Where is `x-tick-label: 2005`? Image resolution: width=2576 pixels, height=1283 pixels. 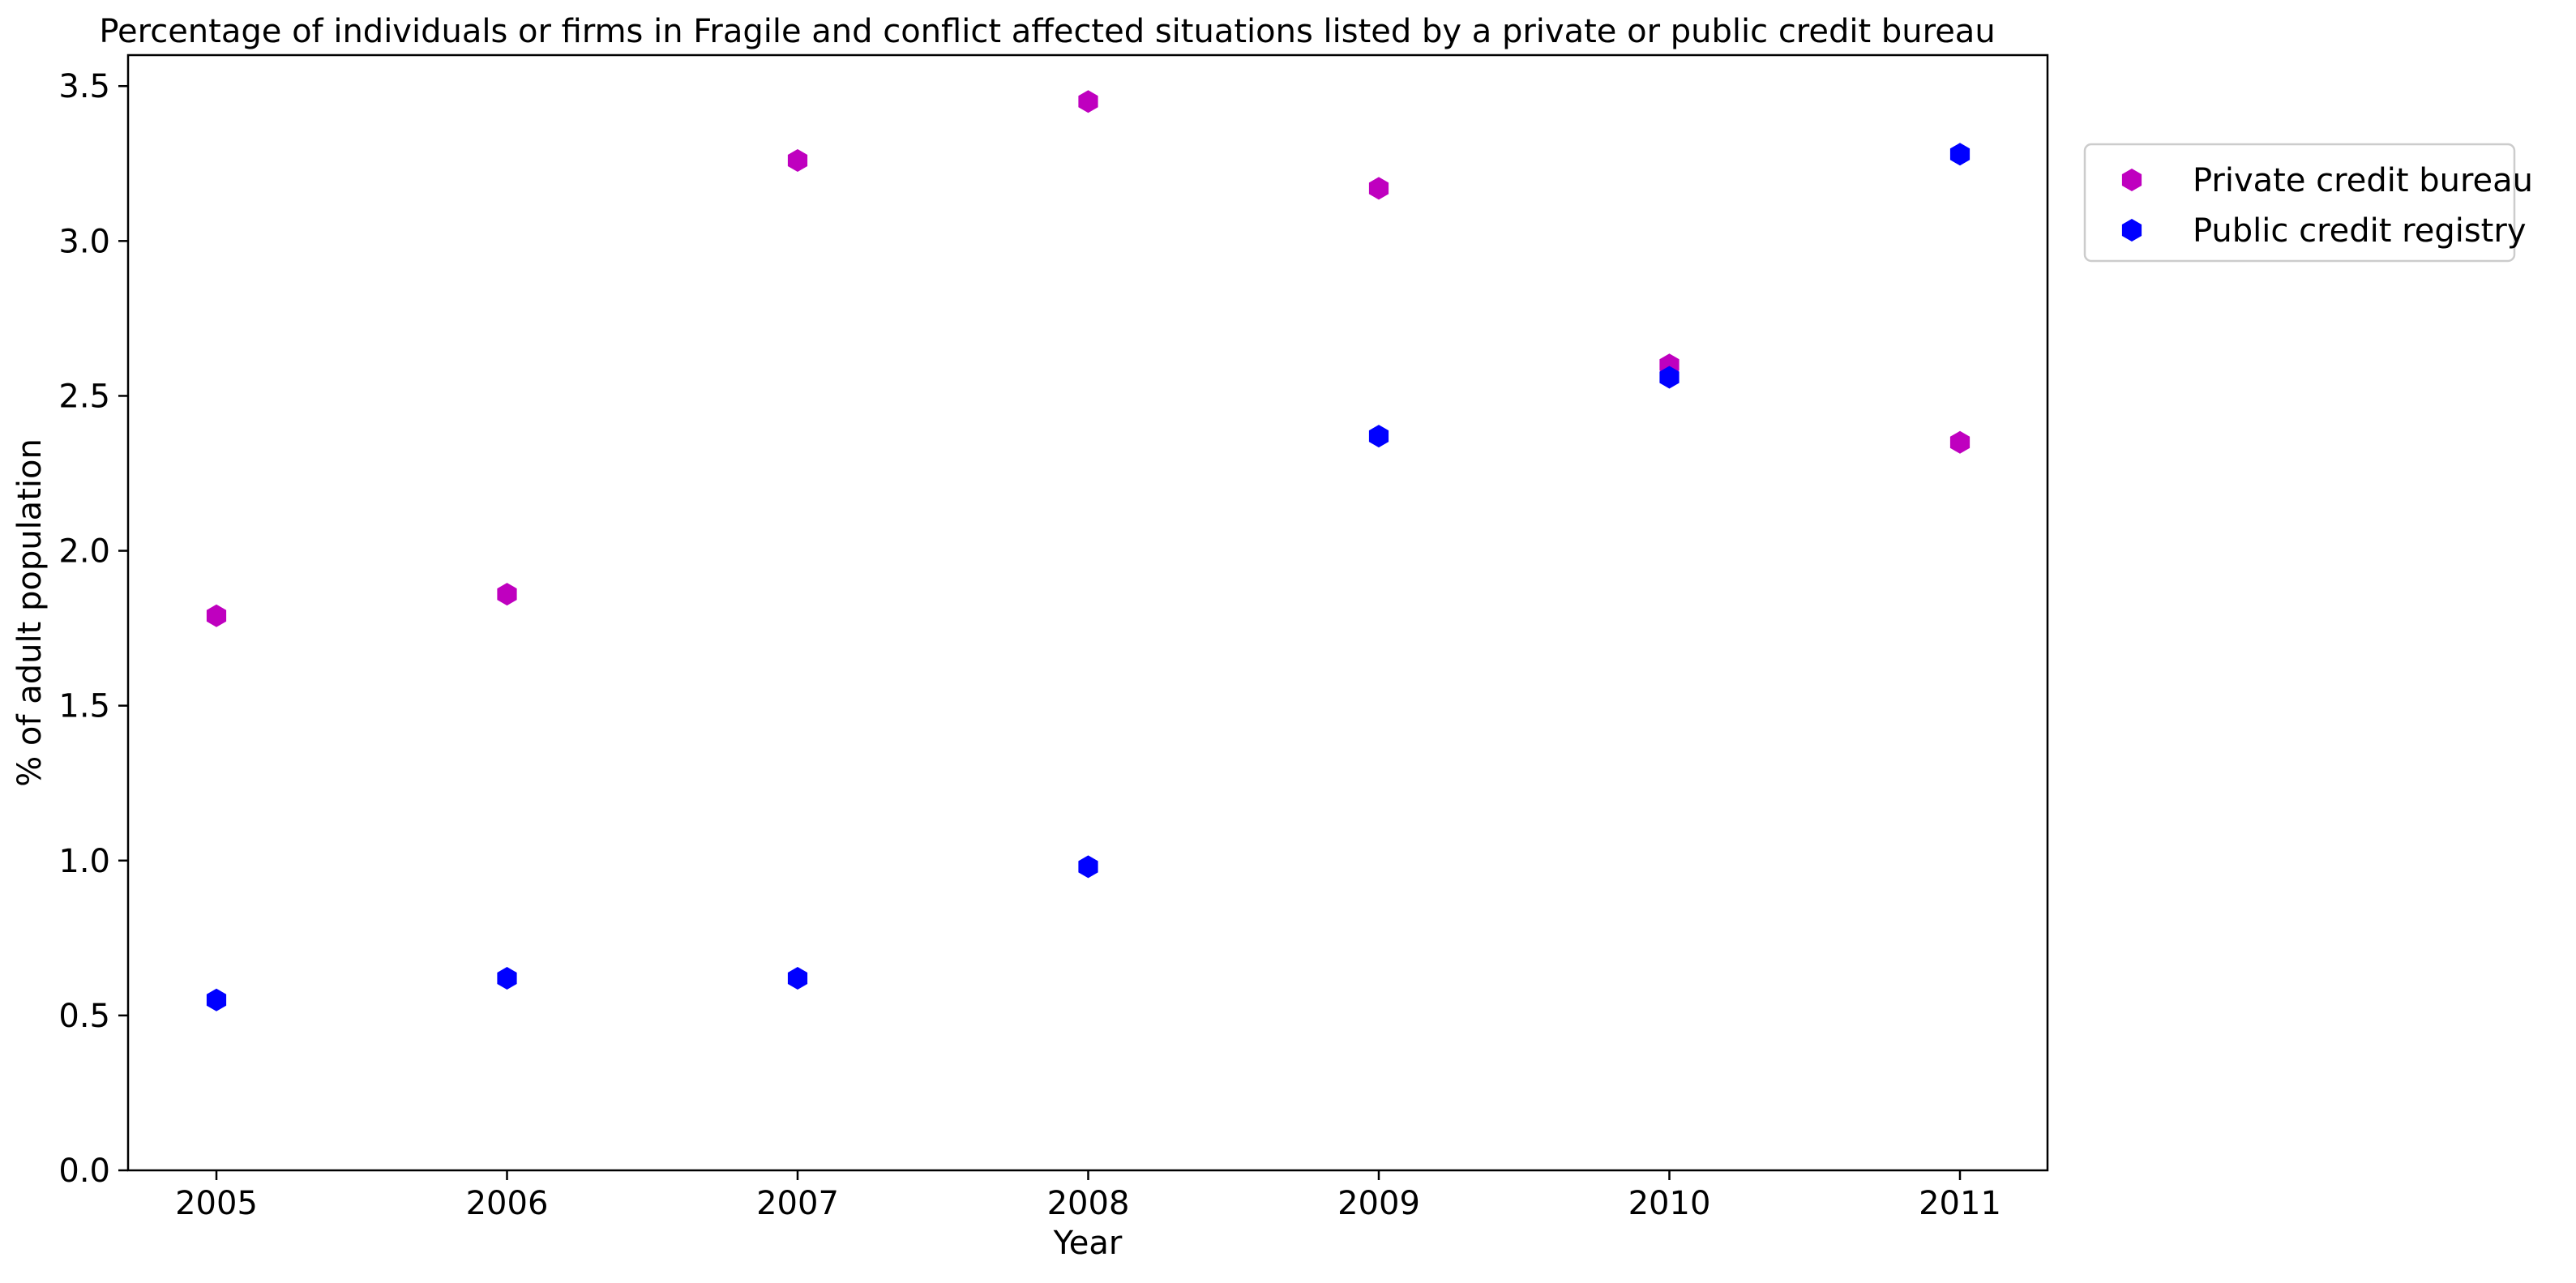
x-tick-label: 2005 is located at coordinates (216, 1203).